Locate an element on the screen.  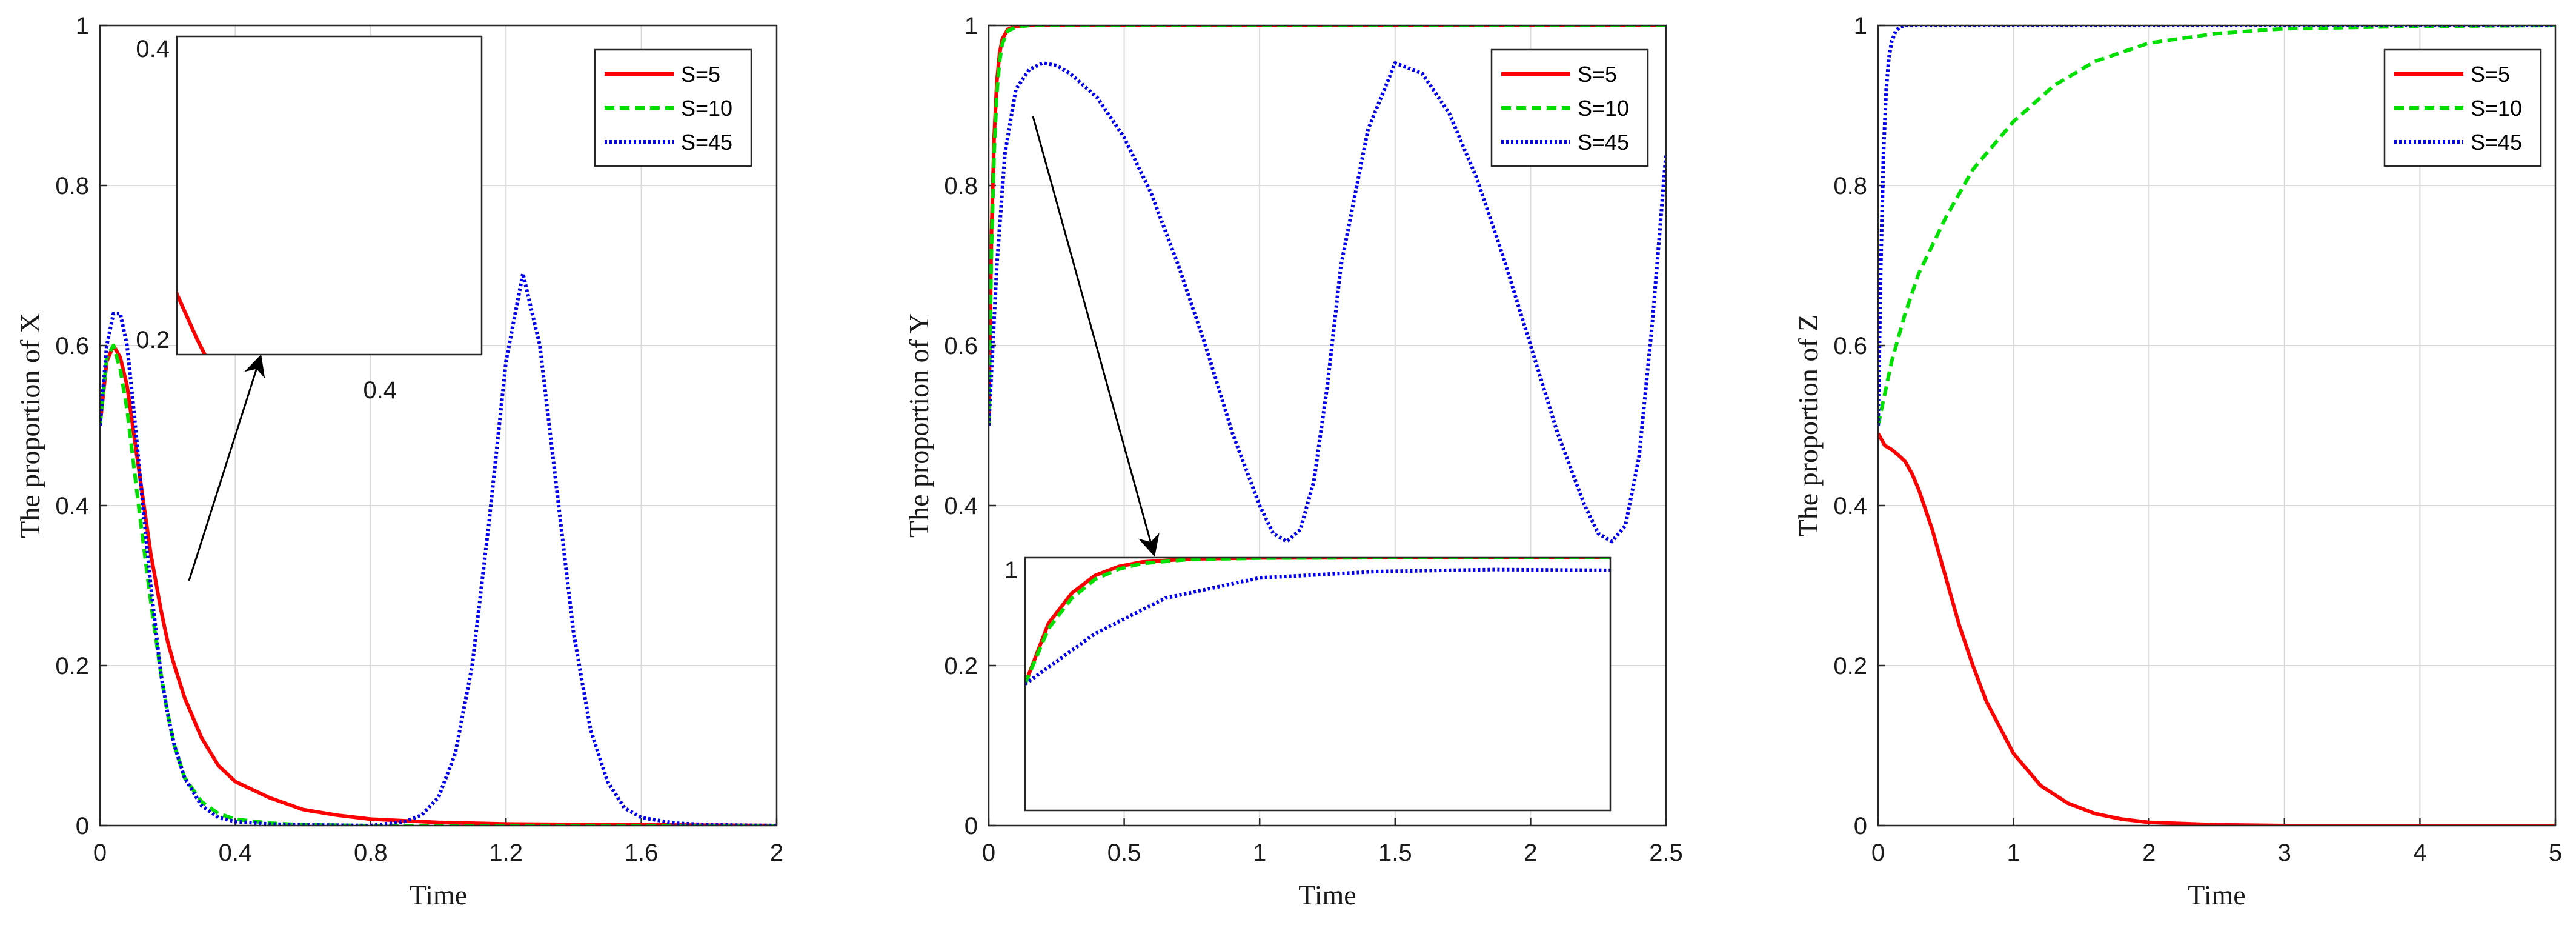
x-tick-label: 2.5 is located at coordinates (1666, 853).